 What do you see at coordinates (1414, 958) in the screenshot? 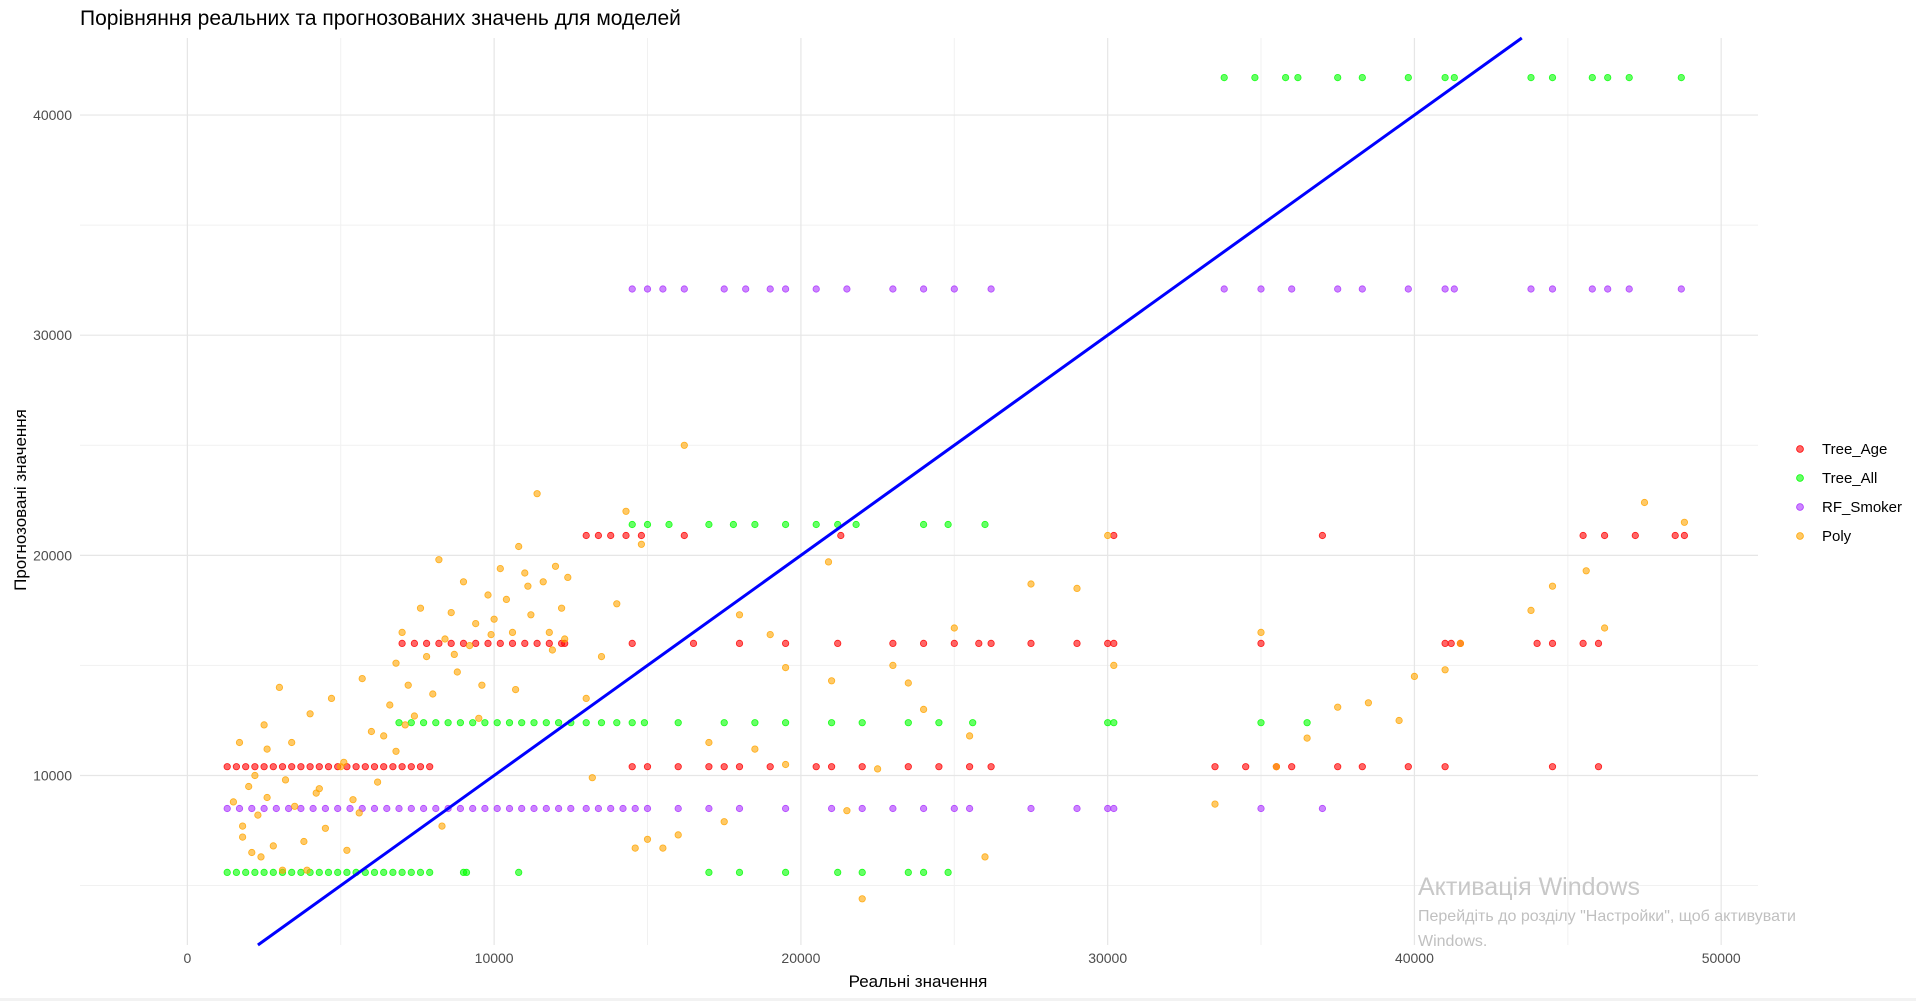
I see `x-tick-label: 40000` at bounding box center [1414, 958].